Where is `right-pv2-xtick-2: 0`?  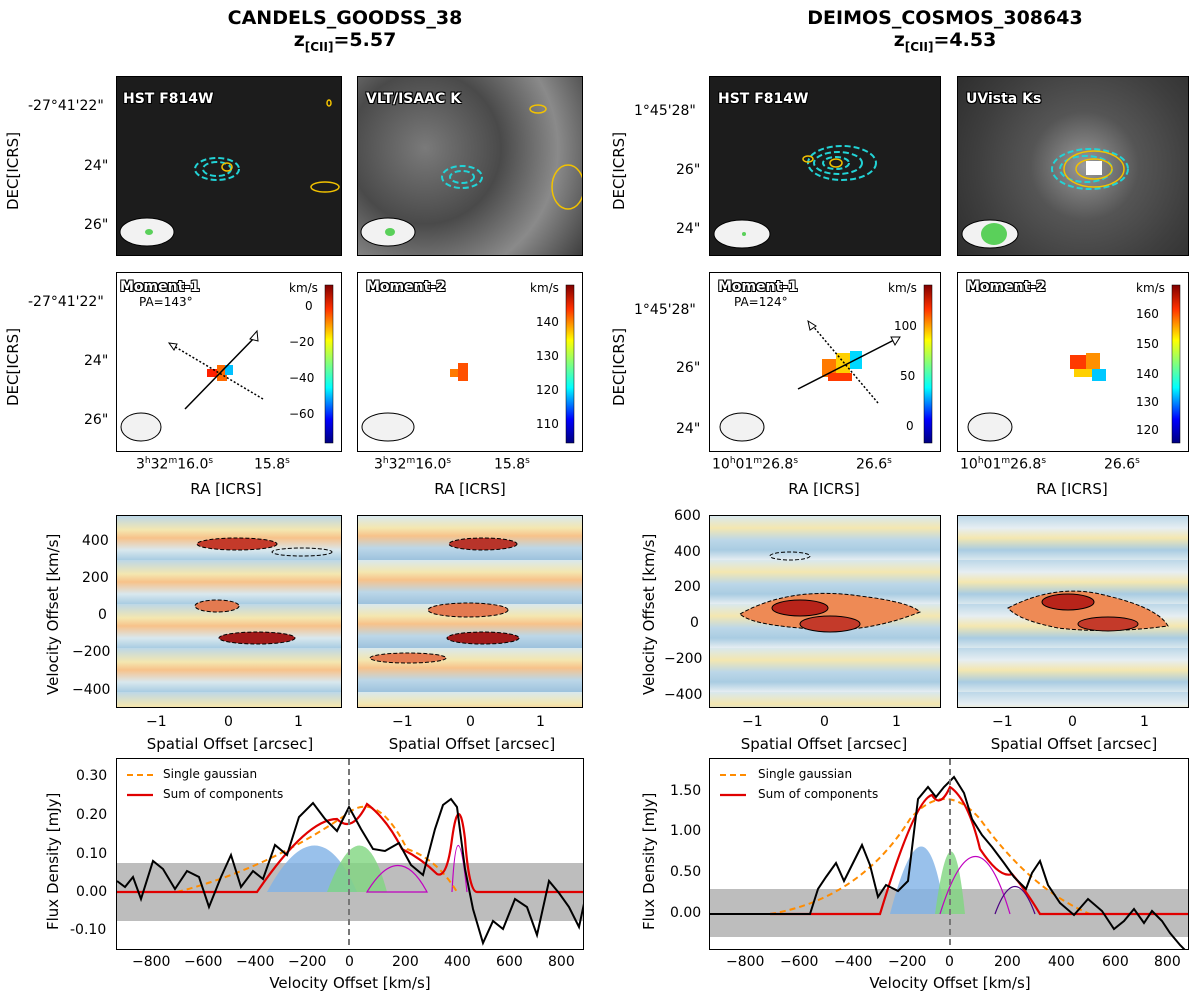
right-pv2-xtick-2: 0 is located at coordinates (1072, 722).